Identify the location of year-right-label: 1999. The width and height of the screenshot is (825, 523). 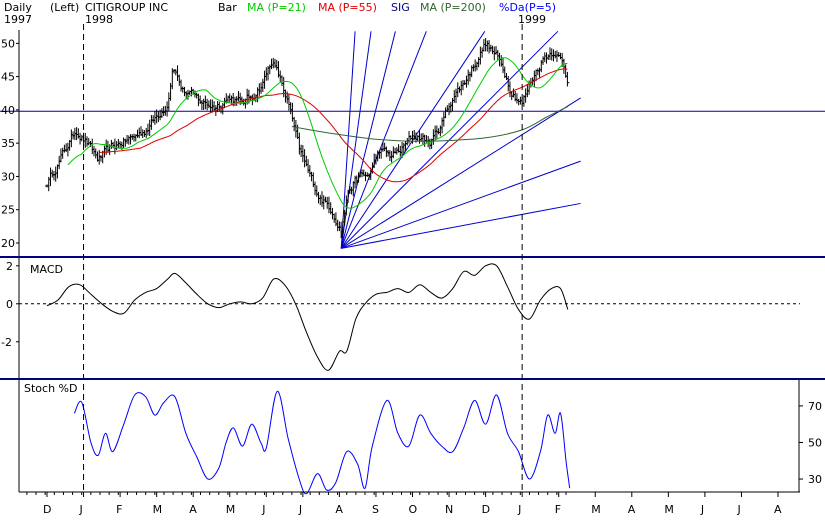
(532, 19).